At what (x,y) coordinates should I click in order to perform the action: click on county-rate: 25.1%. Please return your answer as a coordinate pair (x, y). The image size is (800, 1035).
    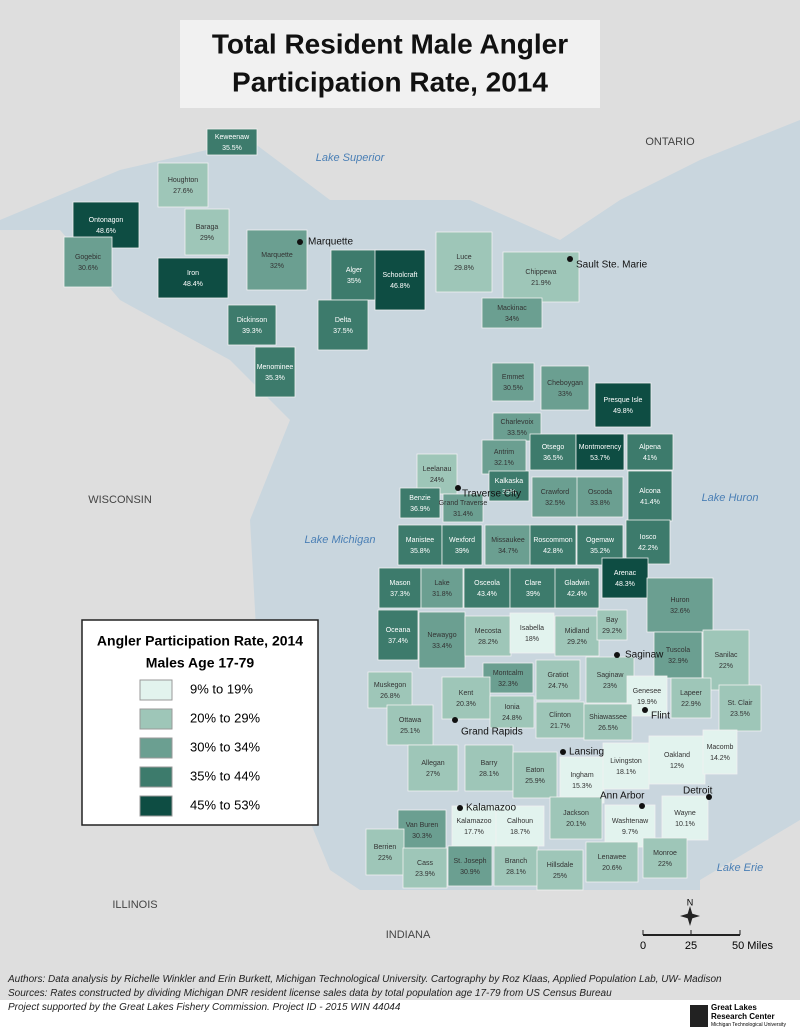
    Looking at the image, I should click on (410, 731).